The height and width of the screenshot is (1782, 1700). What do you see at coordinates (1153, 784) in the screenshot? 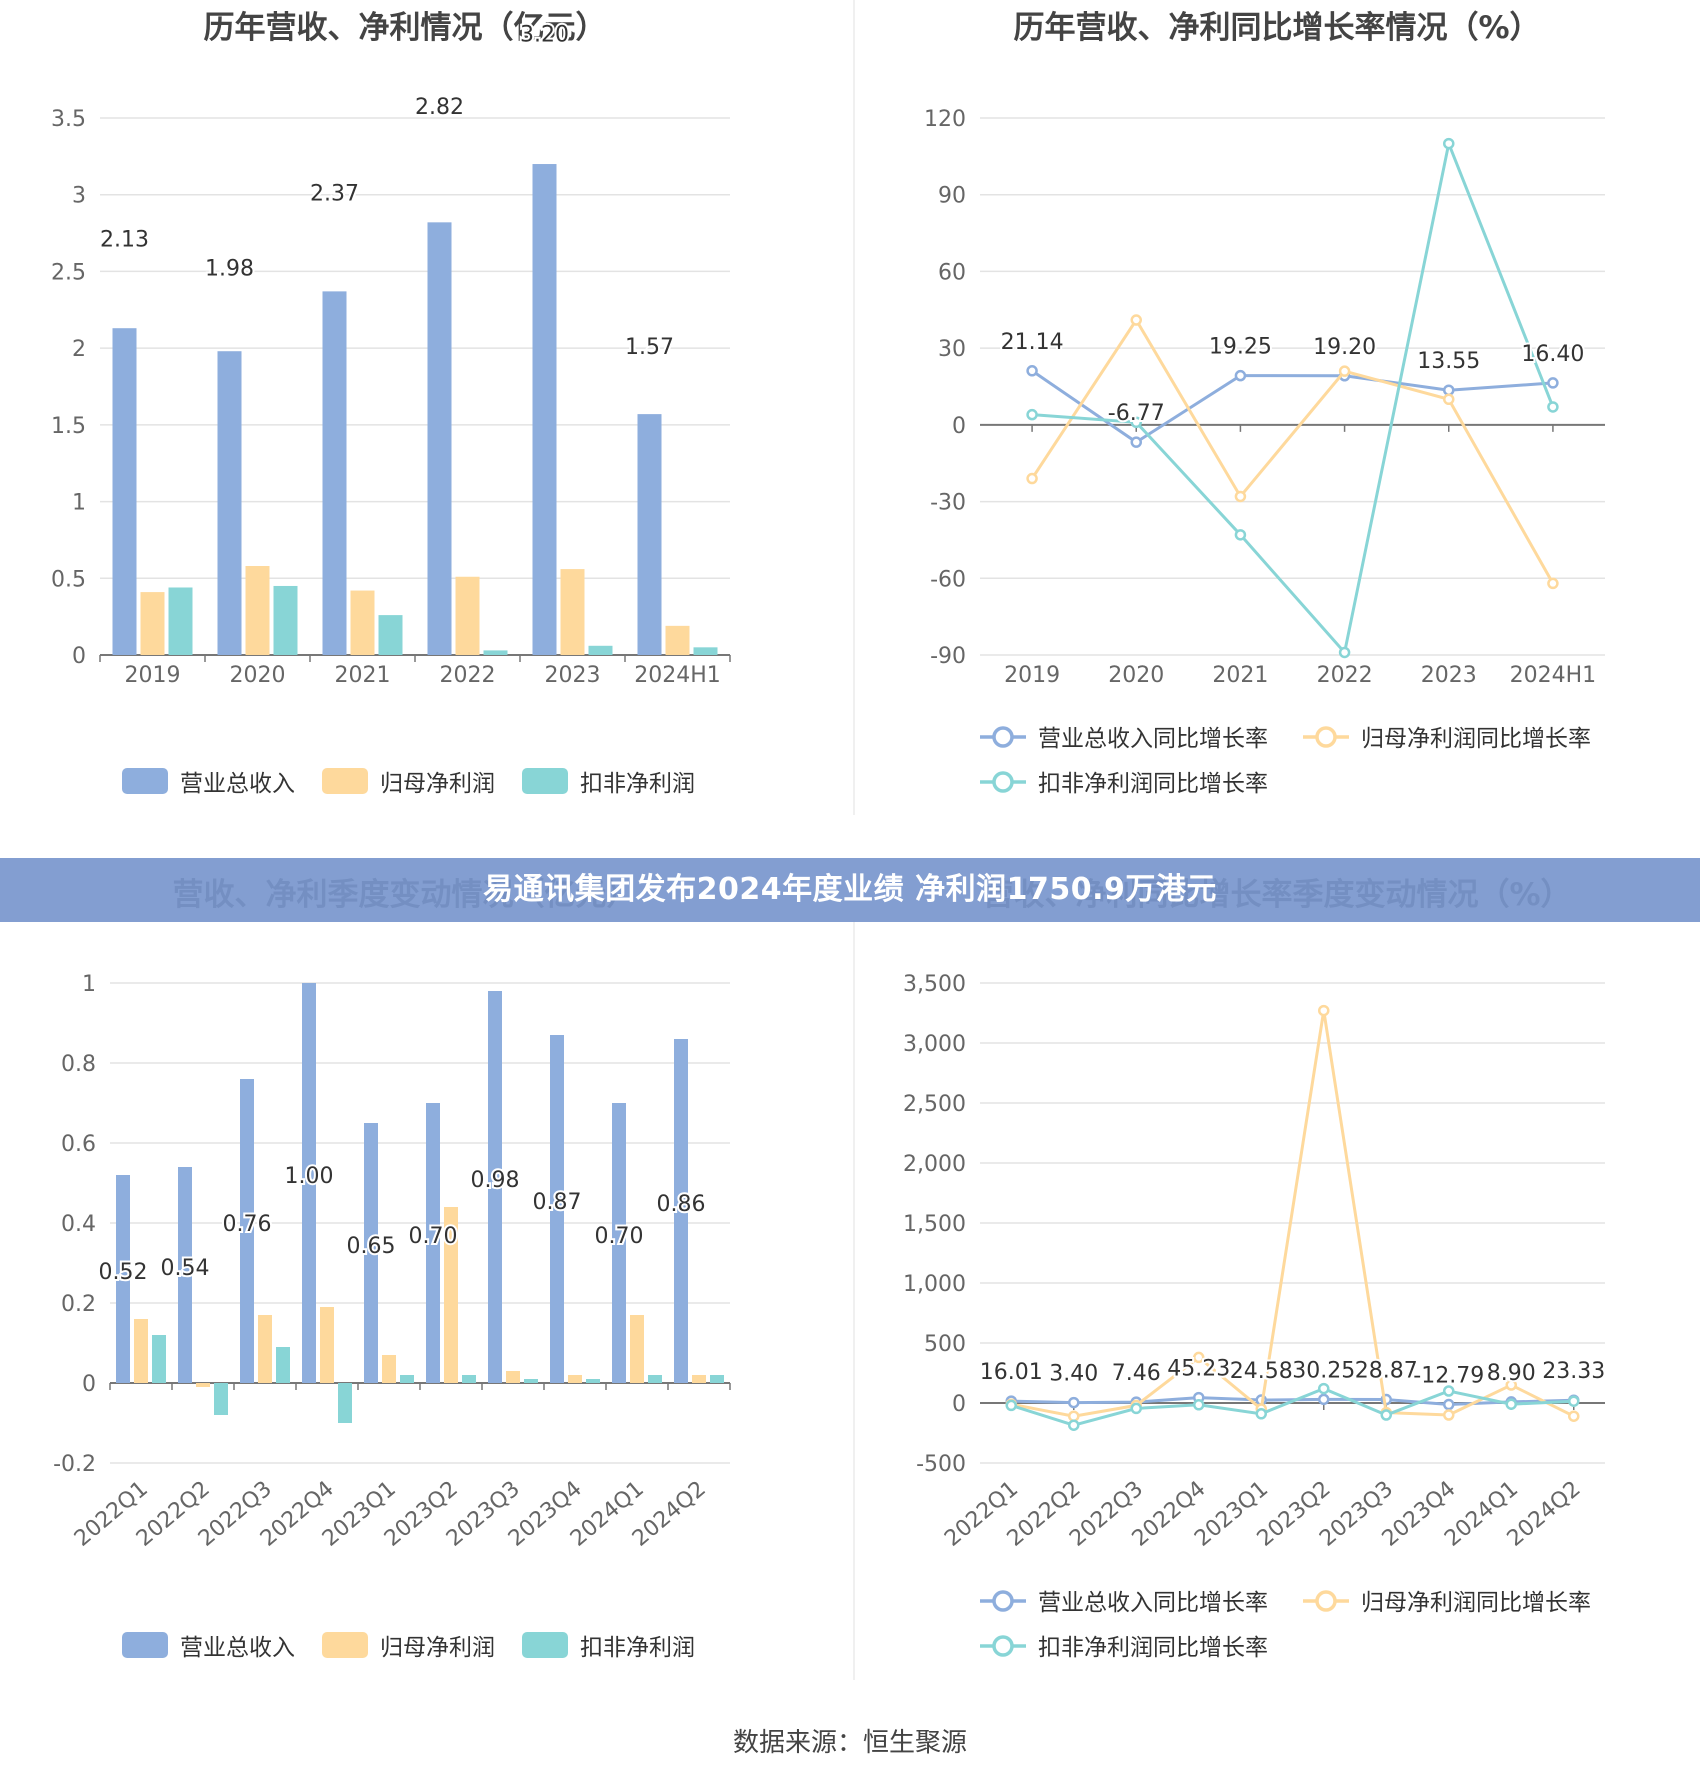
I see `legend-label: 扣非净利润同比增长率` at bounding box center [1153, 784].